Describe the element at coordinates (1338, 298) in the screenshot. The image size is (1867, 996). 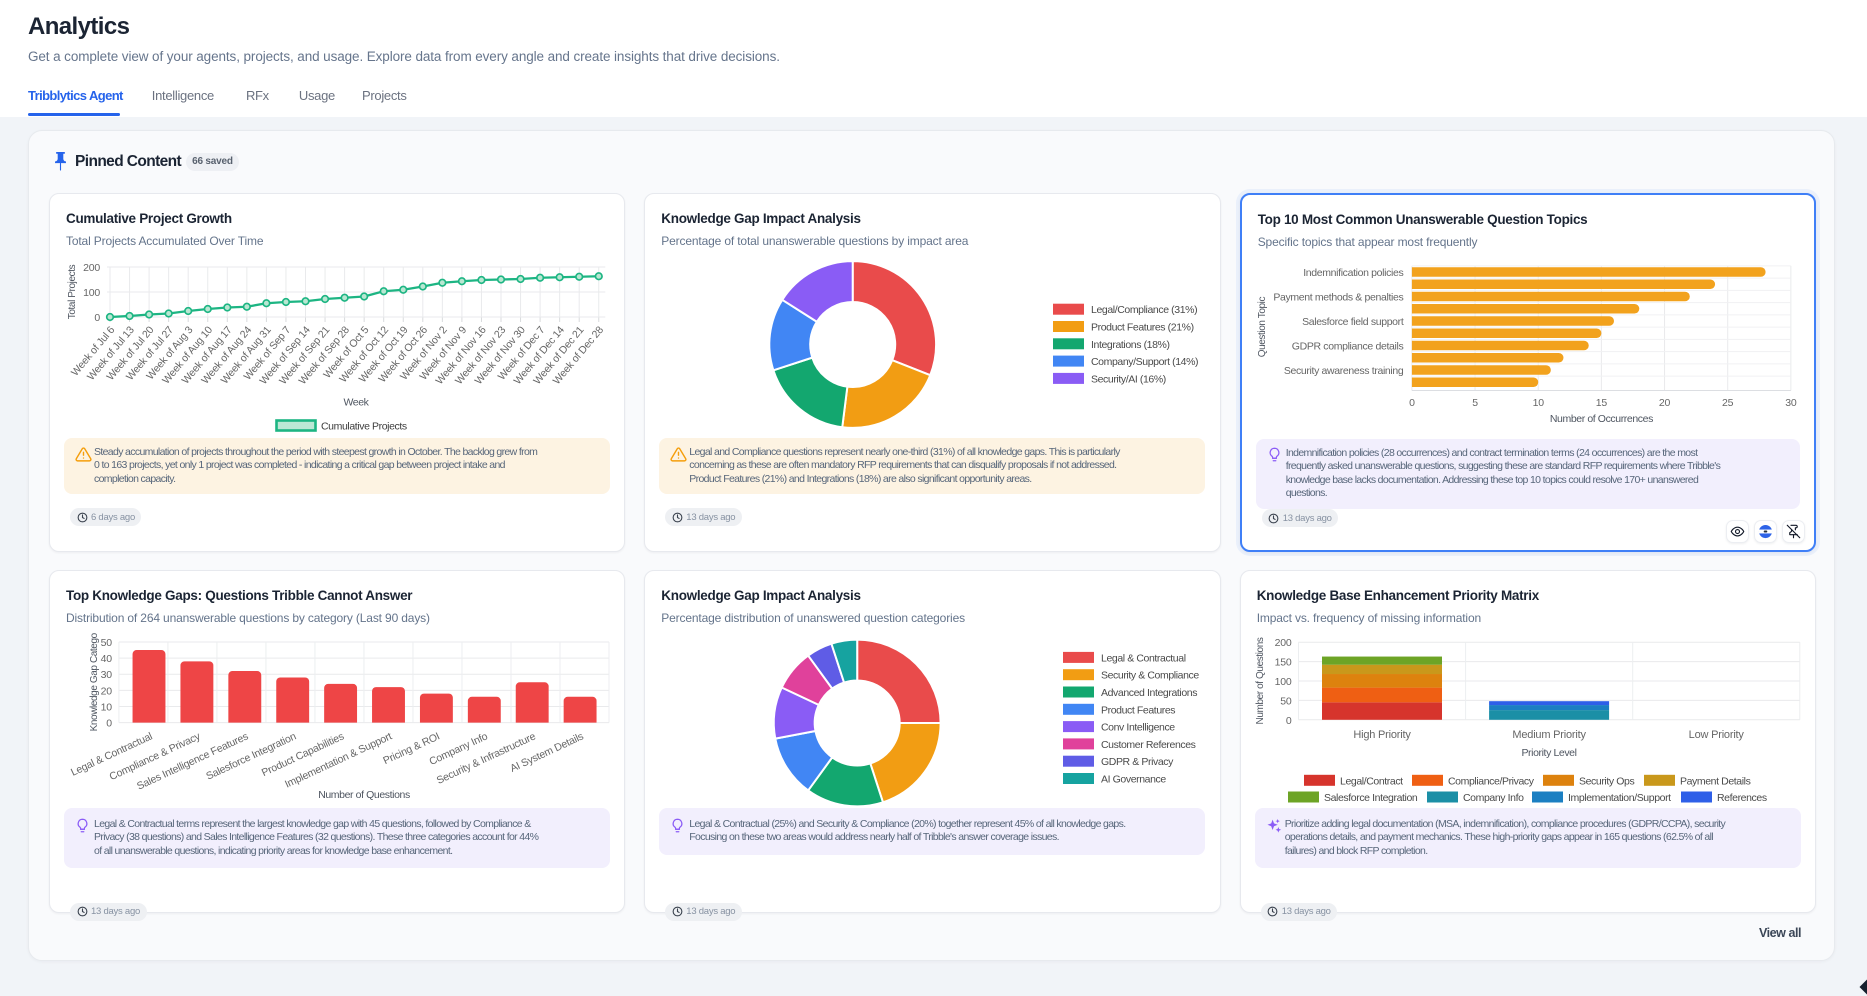
I see `svg-text: Payment methods & penalties` at that location.